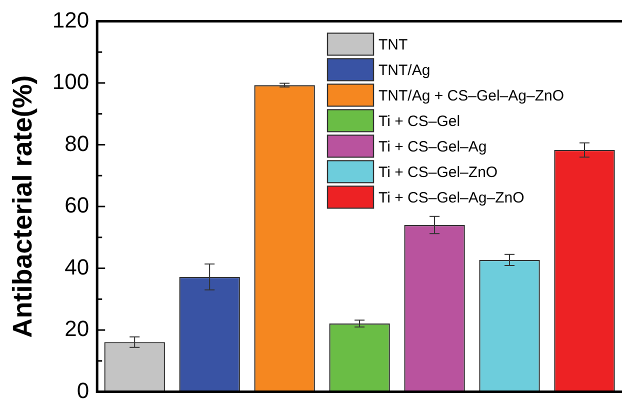 The height and width of the screenshot is (413, 622). Describe the element at coordinates (419, 121) in the screenshot. I see `legend-label: Ti + CS–Gel` at that location.